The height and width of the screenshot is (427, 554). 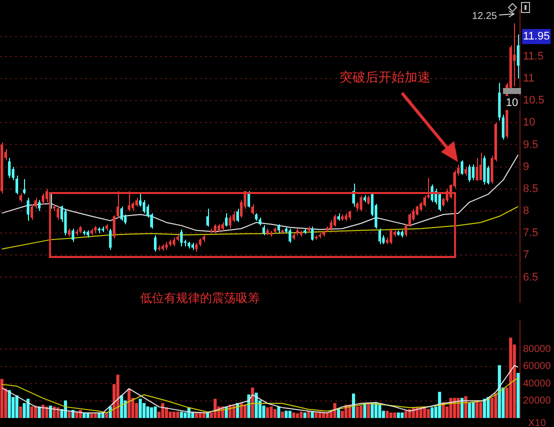 What do you see at coordinates (533, 100) in the screenshot?
I see `y-tick-label: 10.5` at bounding box center [533, 100].